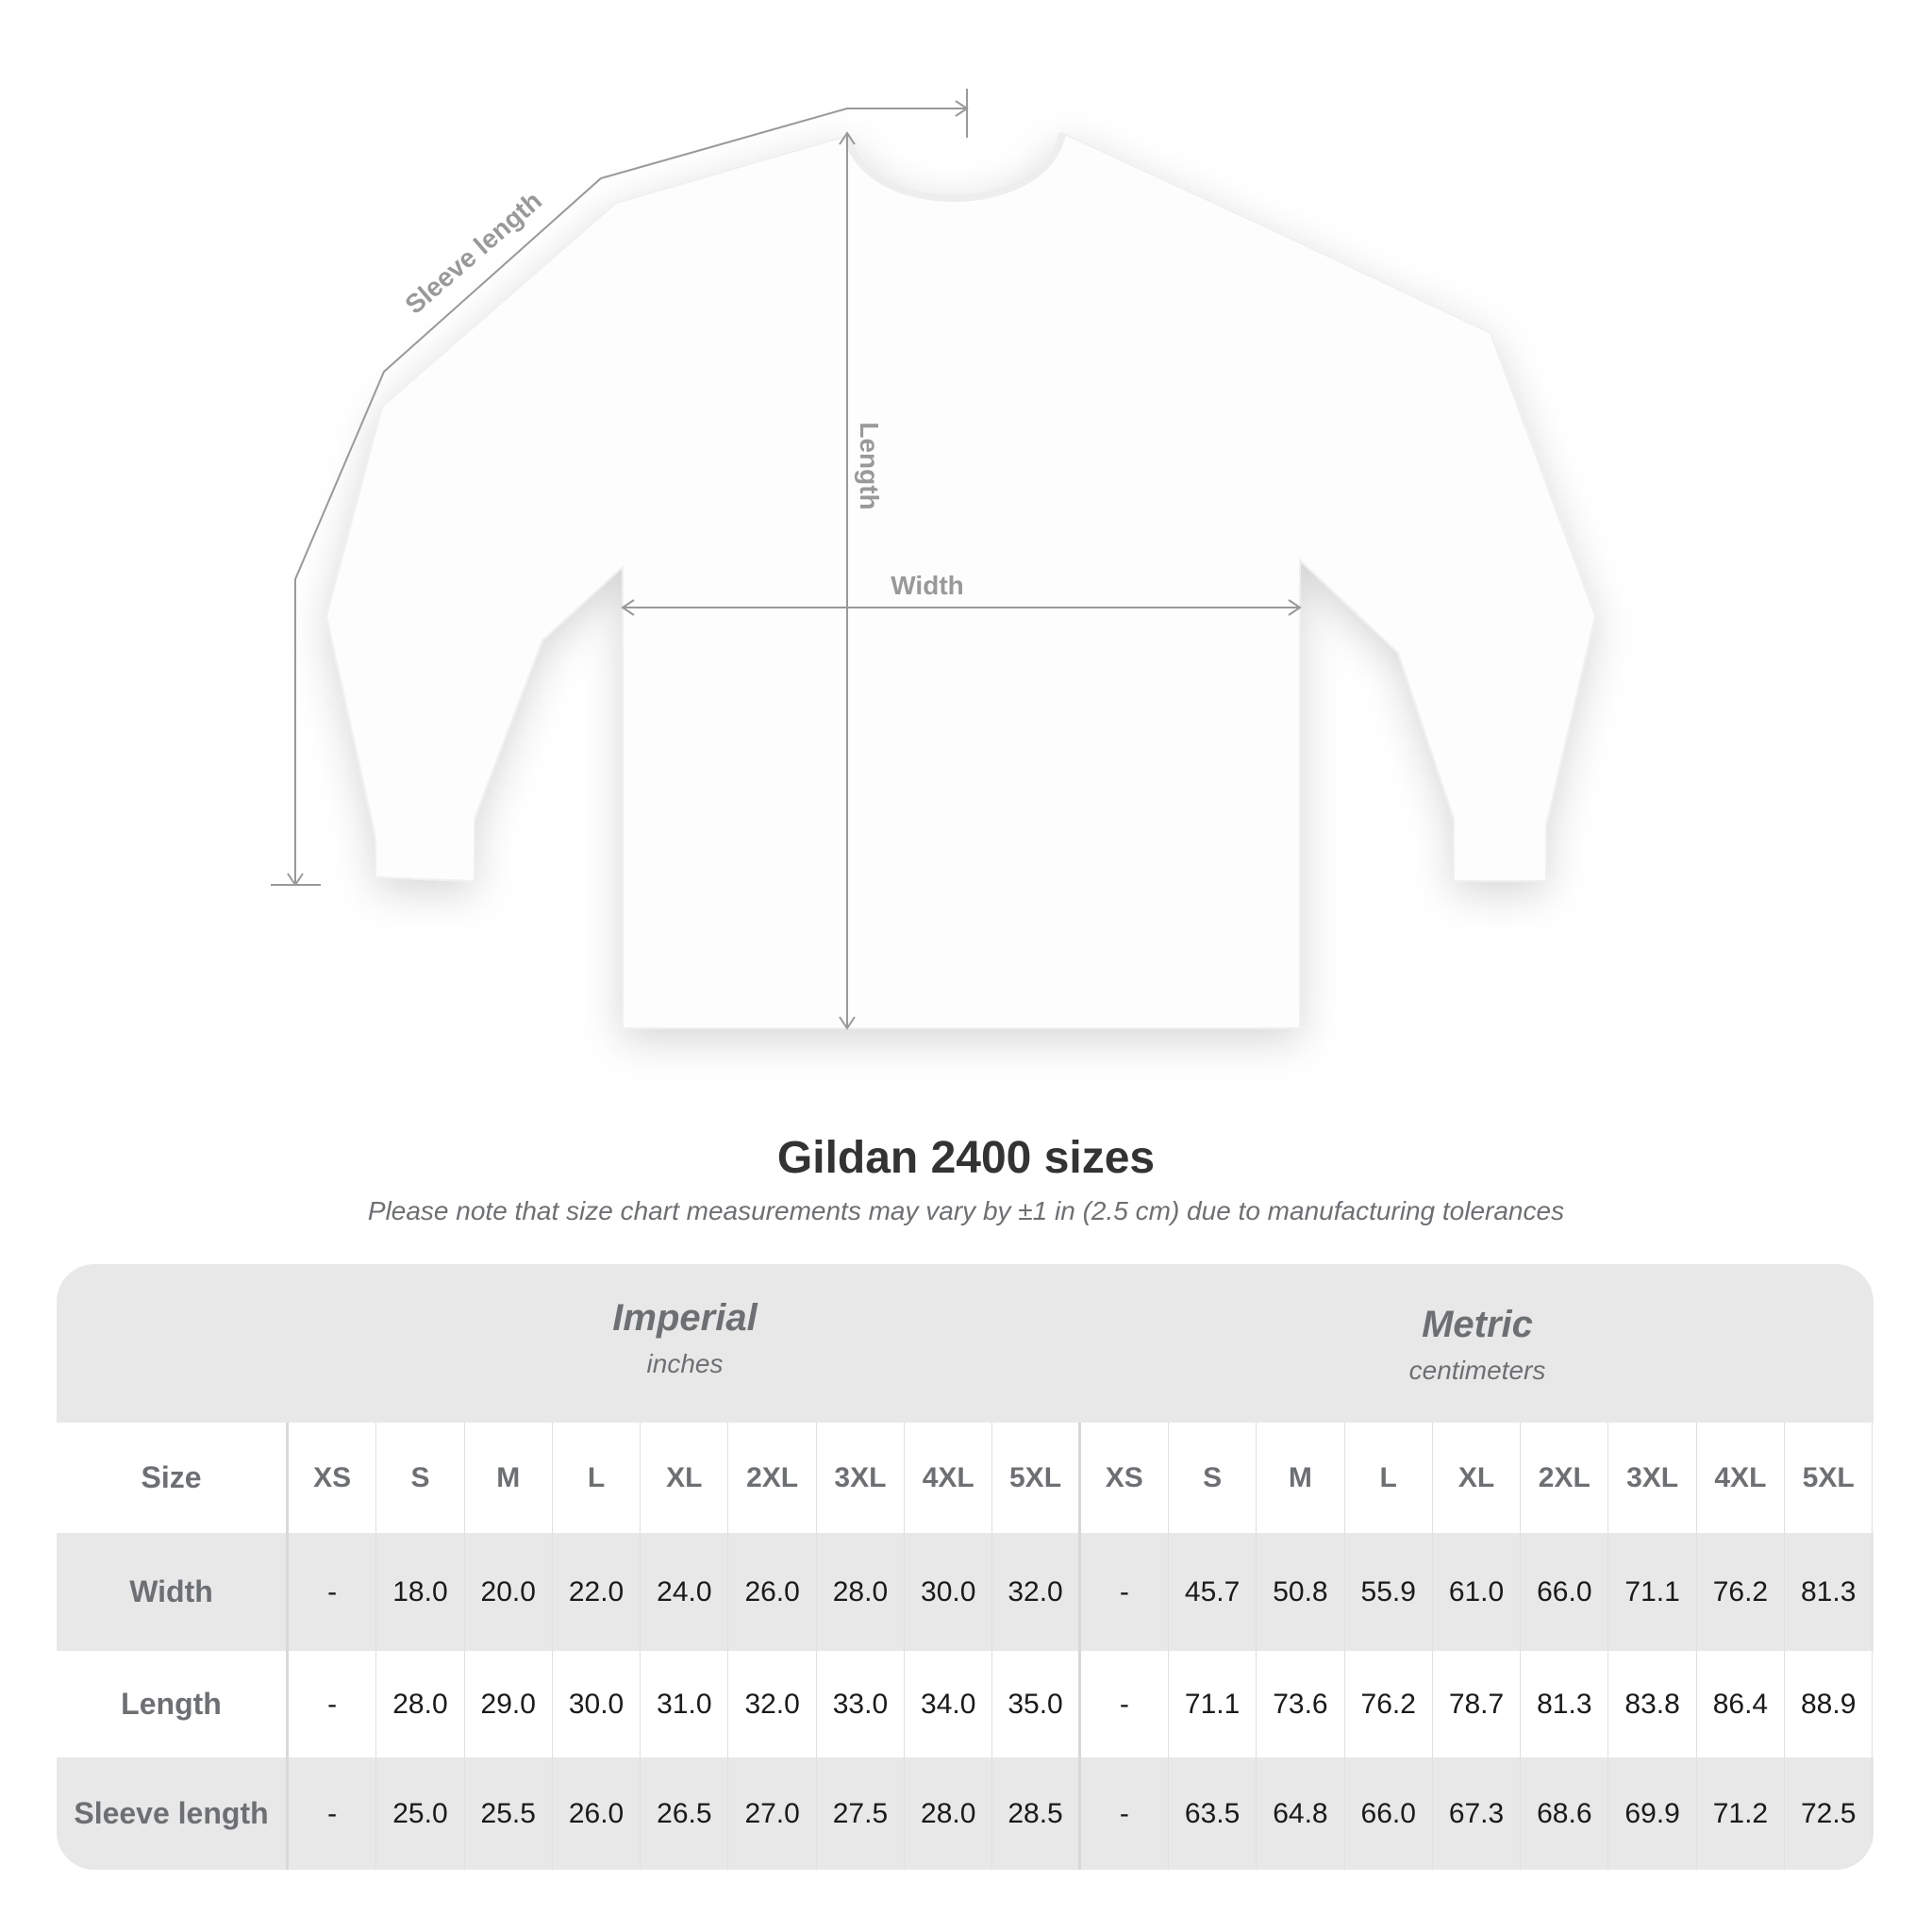 Image resolution: width=1932 pixels, height=1932 pixels. Describe the element at coordinates (773, 1814) in the screenshot. I see `cell-imperial: 27.0` at that location.